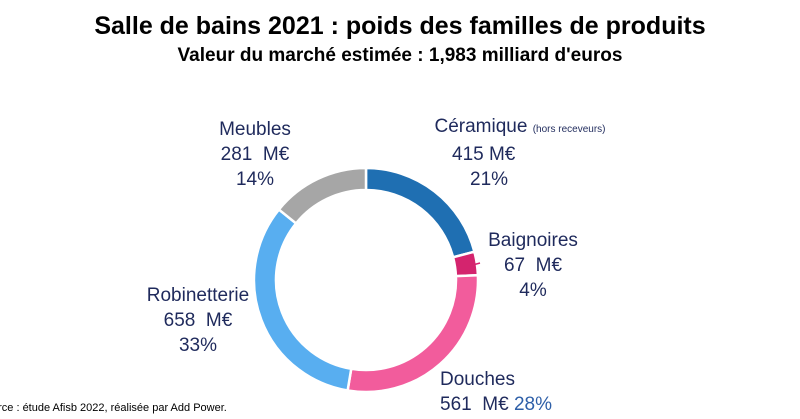  Describe the element at coordinates (474, 404) in the screenshot. I see `slice-value-douches: 561 M€` at that location.